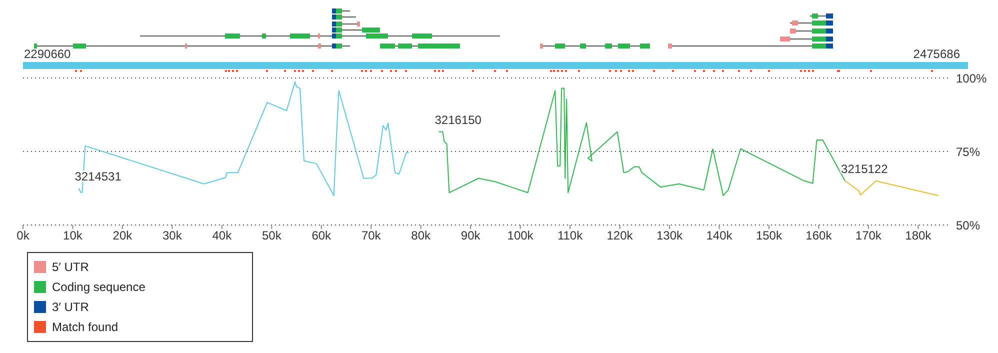  Describe the element at coordinates (620, 235) in the screenshot. I see `x-tick-label: 120k` at that location.